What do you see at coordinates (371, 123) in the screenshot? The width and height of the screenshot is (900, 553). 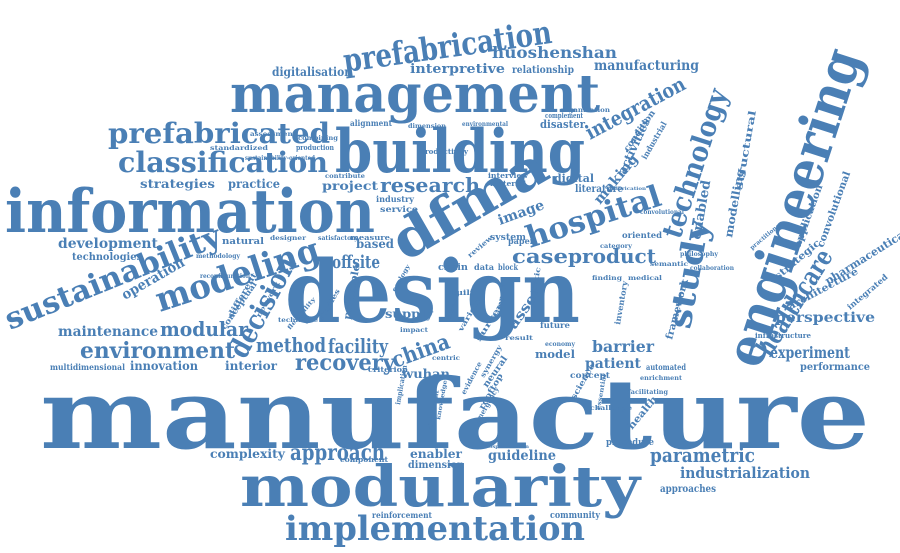 I see `word: alignment` at bounding box center [371, 123].